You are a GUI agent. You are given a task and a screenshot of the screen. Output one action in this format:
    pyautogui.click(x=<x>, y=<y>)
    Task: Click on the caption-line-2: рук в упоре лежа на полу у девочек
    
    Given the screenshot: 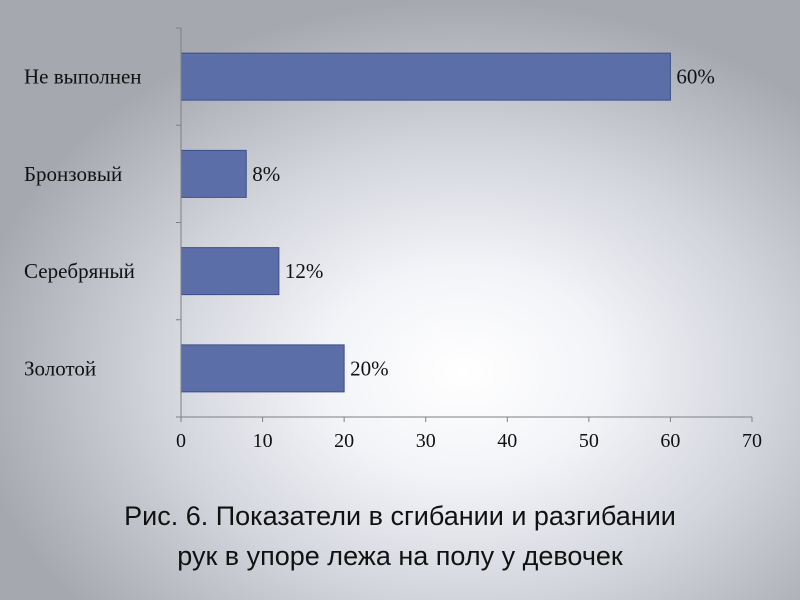 What is the action you would take?
    pyautogui.click(x=400, y=556)
    